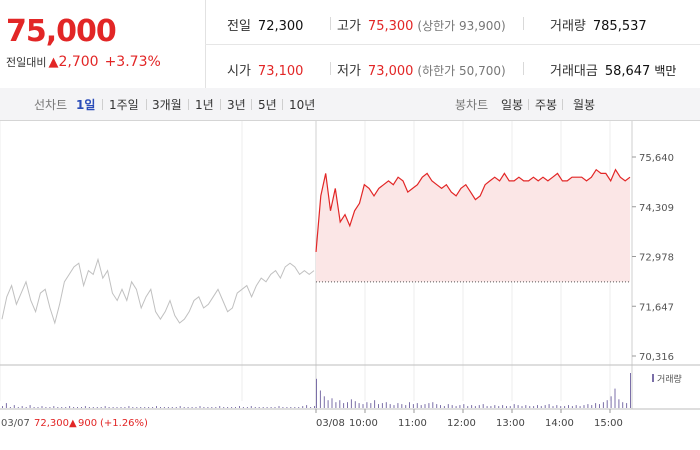  Describe the element at coordinates (124, 105) in the screenshot. I see `tab-1week: 1주일` at that location.